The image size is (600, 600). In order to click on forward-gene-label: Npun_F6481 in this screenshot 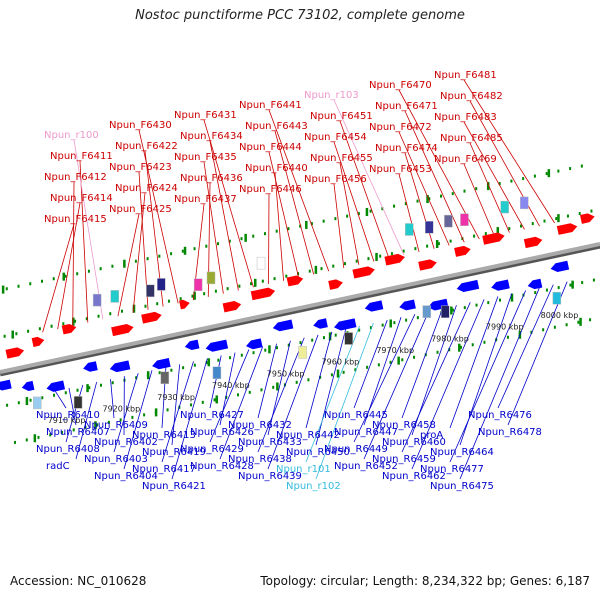, I will do `click(465, 75)`.